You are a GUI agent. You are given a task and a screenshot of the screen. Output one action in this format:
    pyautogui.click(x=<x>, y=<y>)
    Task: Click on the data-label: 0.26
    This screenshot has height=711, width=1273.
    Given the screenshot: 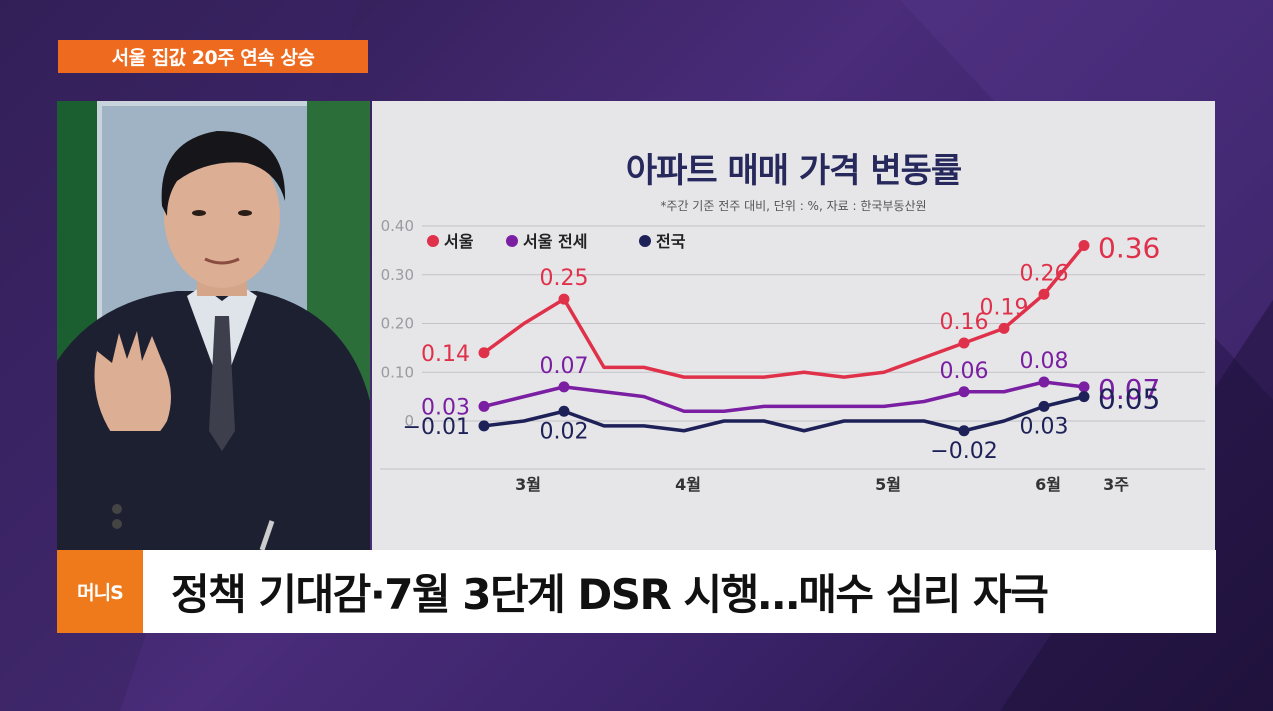 What is the action you would take?
    pyautogui.click(x=1044, y=273)
    